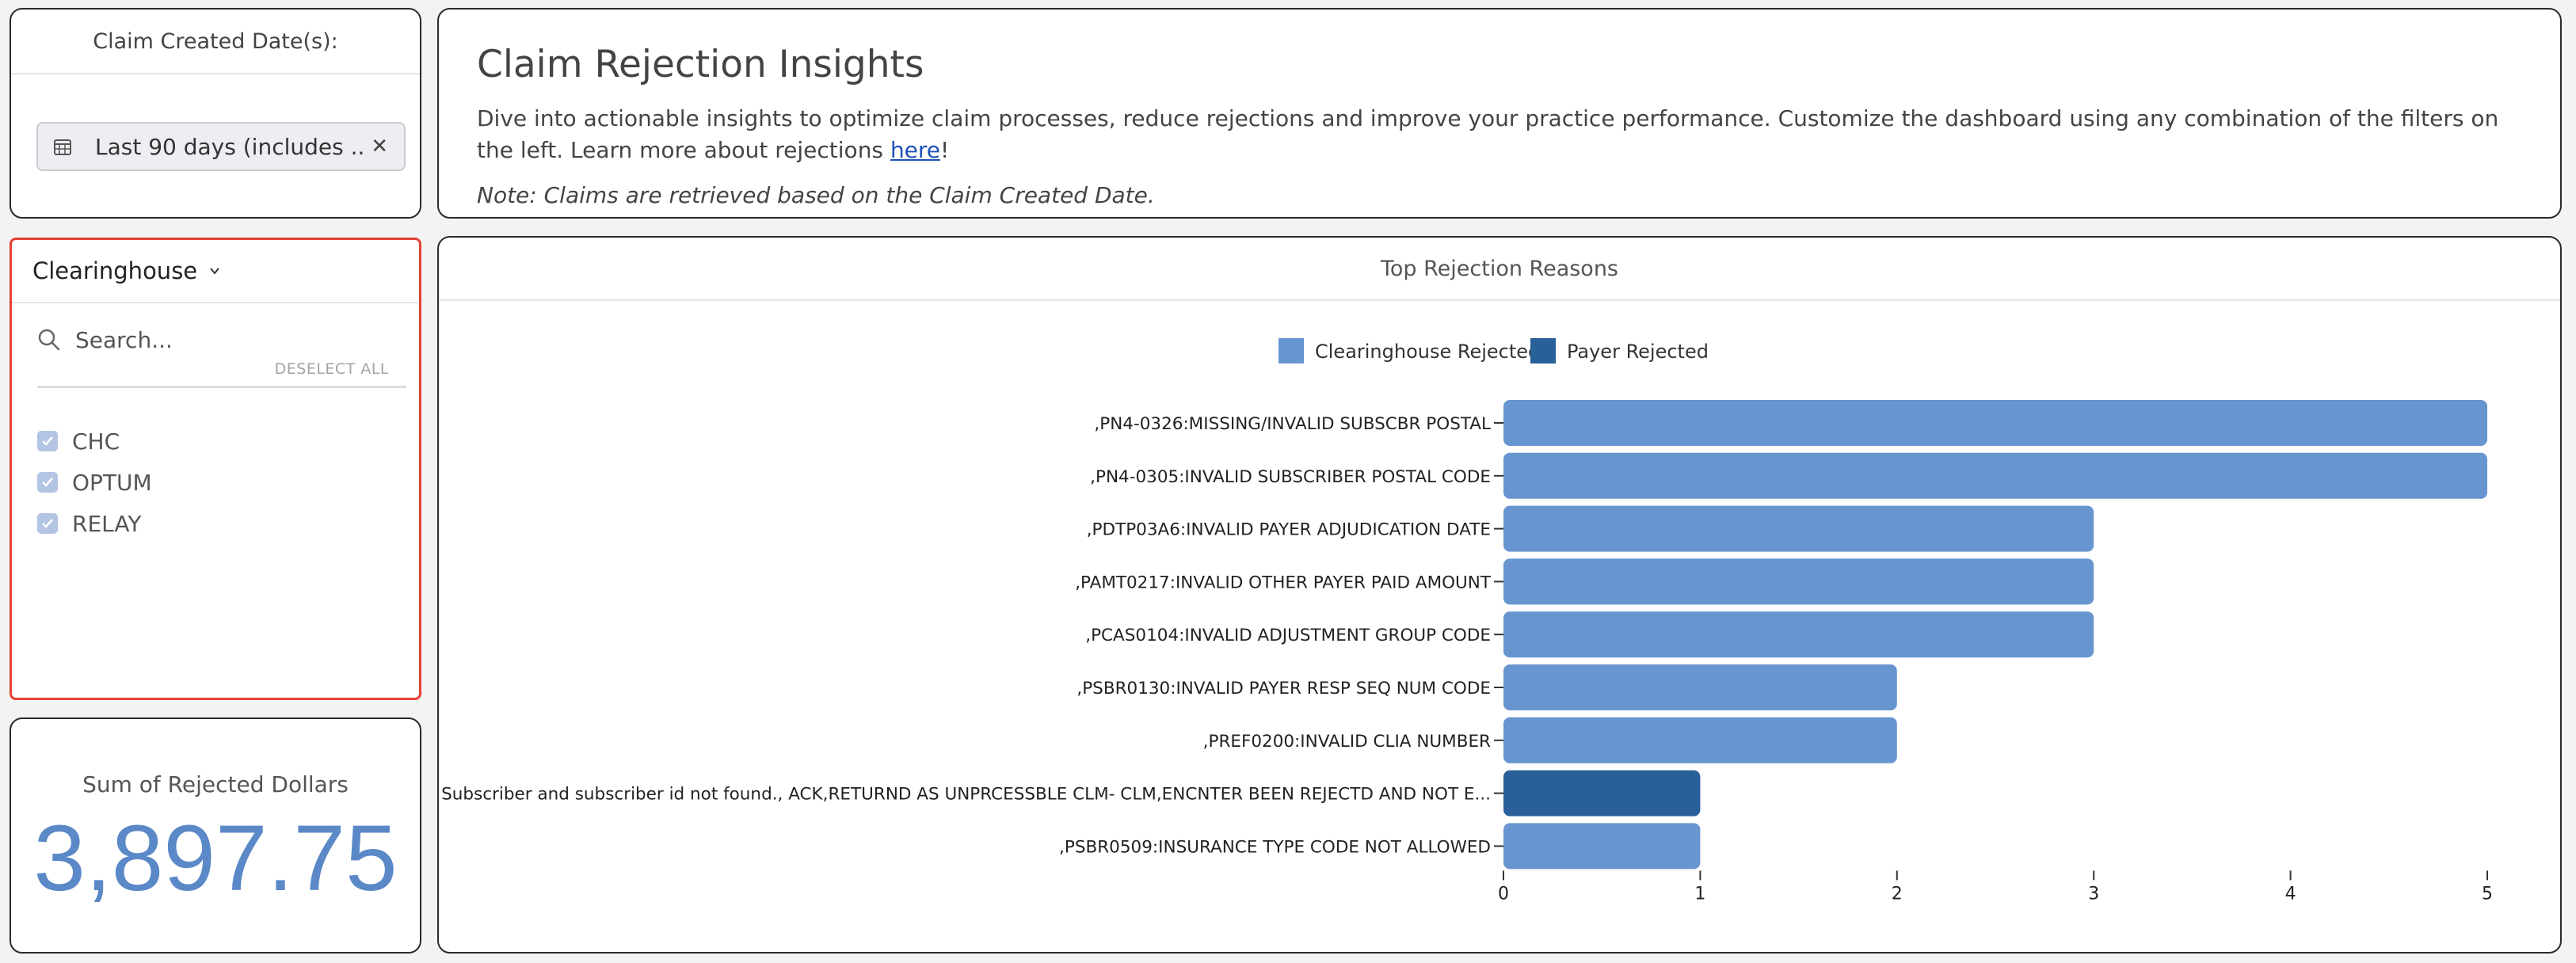 The image size is (2576, 963). Describe the element at coordinates (1499, 269) in the screenshot. I see `chart-title: Top Rejection Reasons` at that location.